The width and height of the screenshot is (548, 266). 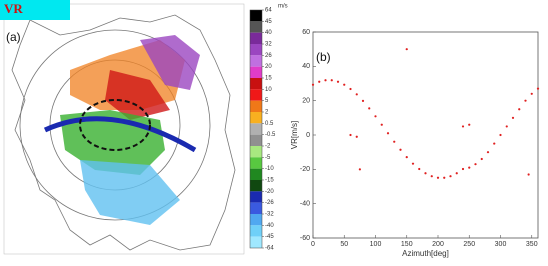 I want to click on colorbar-tick-label: -5, so click(x=268, y=158).